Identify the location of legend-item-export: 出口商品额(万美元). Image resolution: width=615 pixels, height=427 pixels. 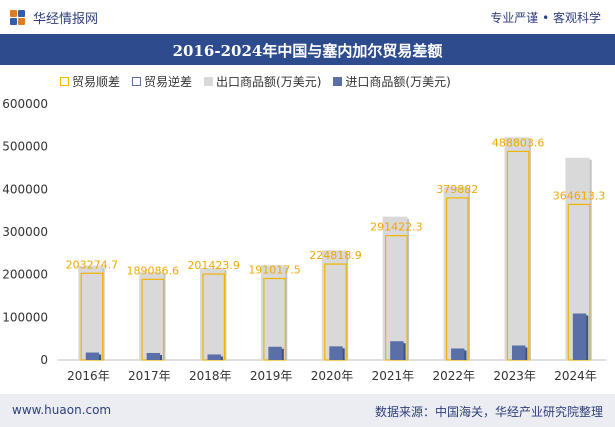
(262, 81).